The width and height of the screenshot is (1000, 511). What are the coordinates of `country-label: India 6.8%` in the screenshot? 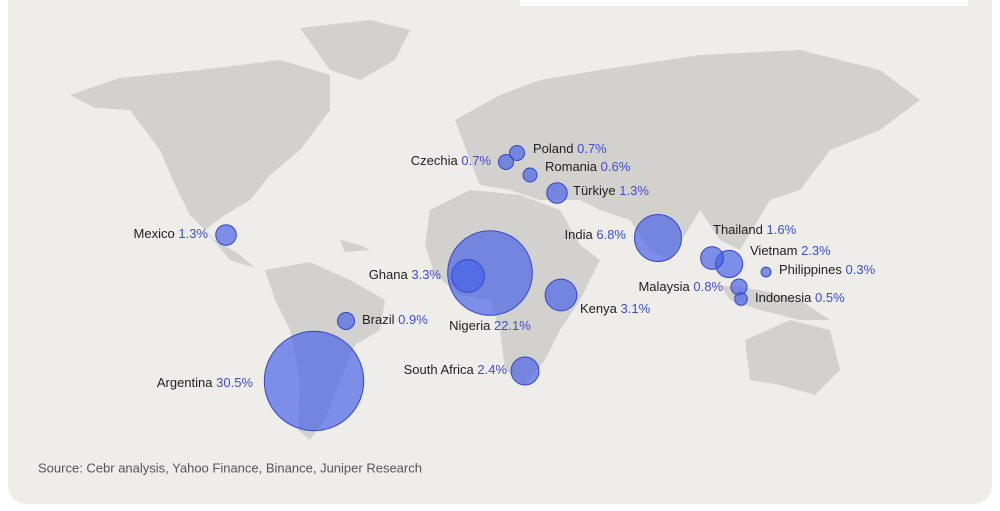 It's located at (596, 234).